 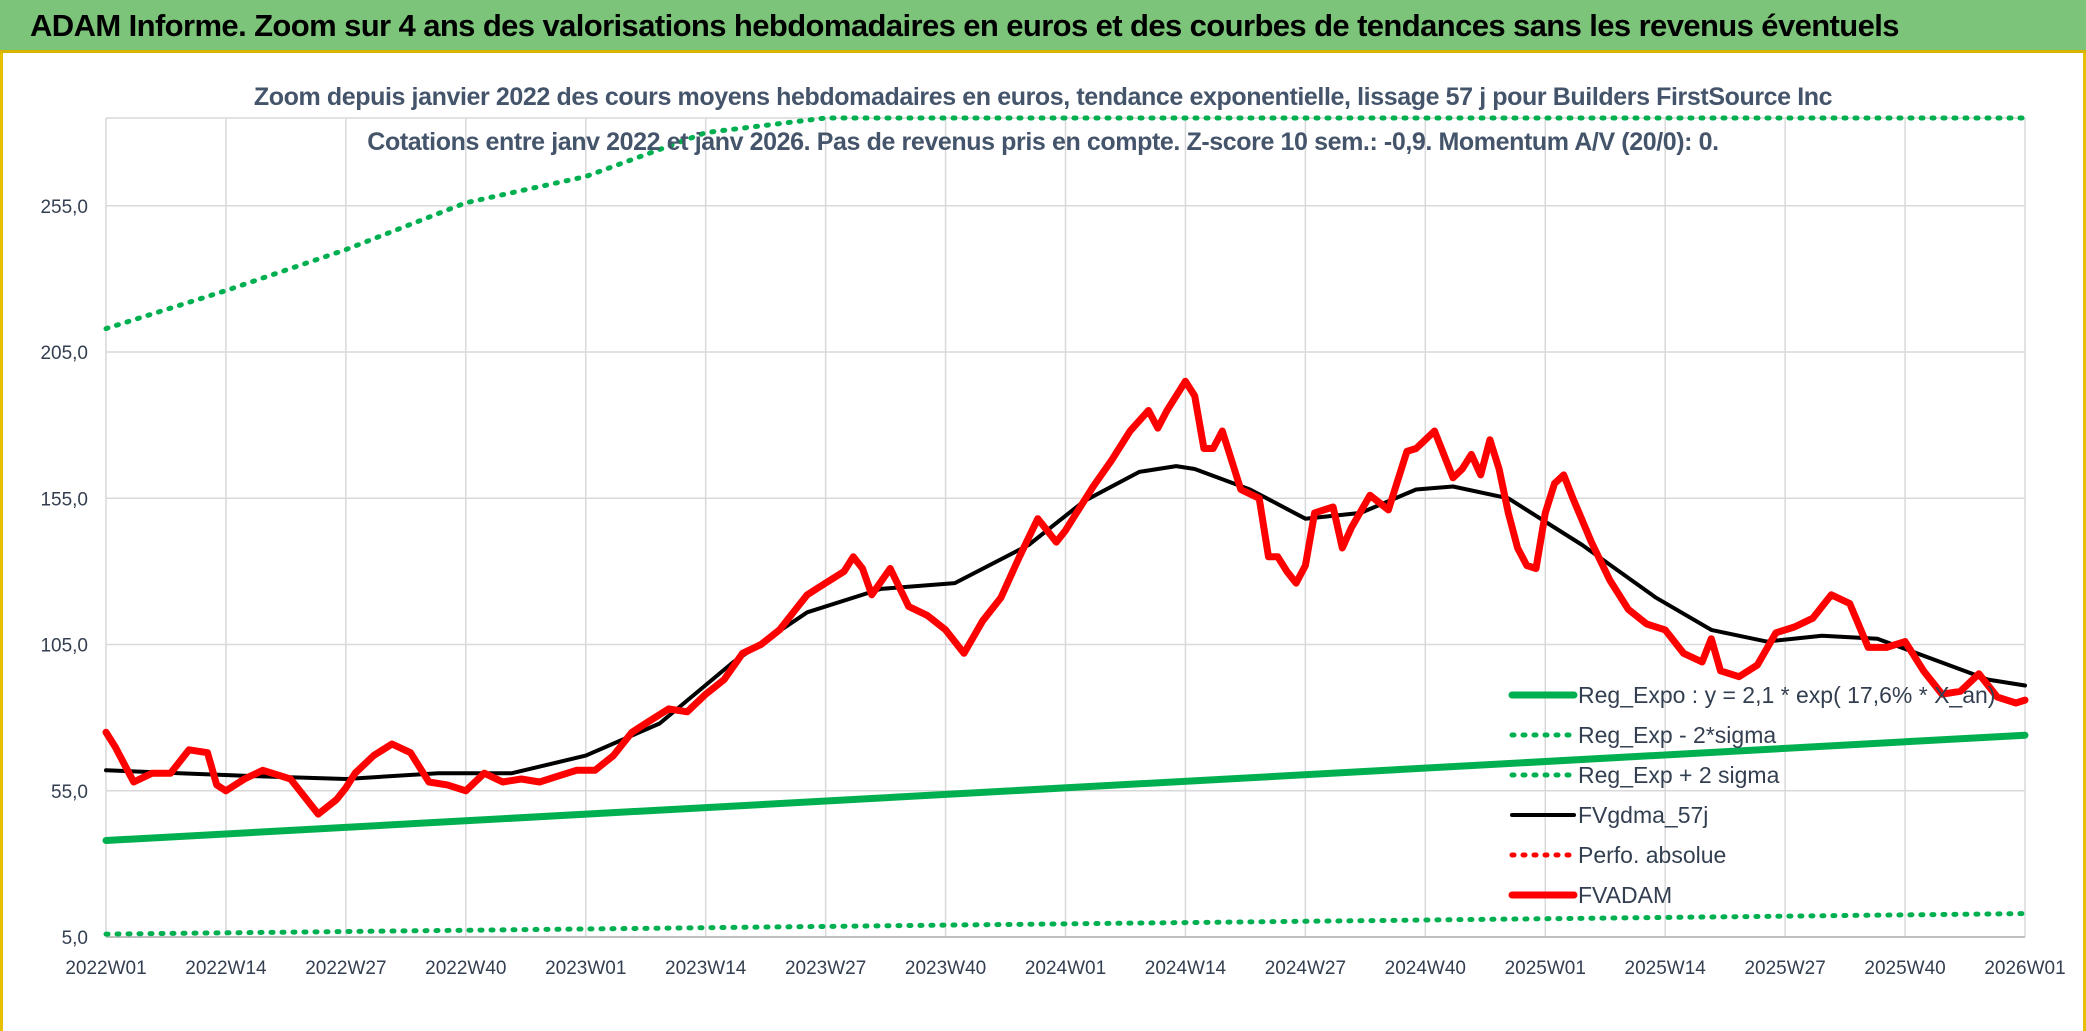 I want to click on x-tick-label: 2023W01, so click(x=585, y=968).